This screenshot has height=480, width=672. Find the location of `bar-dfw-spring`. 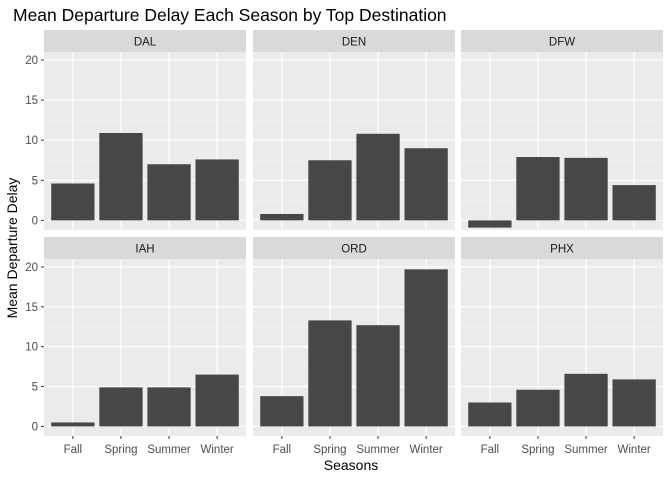

bar-dfw-spring is located at coordinates (538, 189).